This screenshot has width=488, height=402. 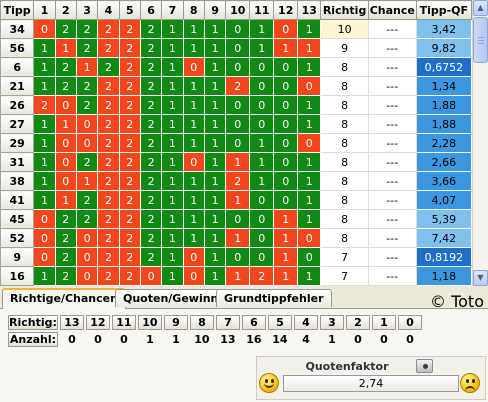 I want to click on anzahl-count-value: 0, so click(x=384, y=339).